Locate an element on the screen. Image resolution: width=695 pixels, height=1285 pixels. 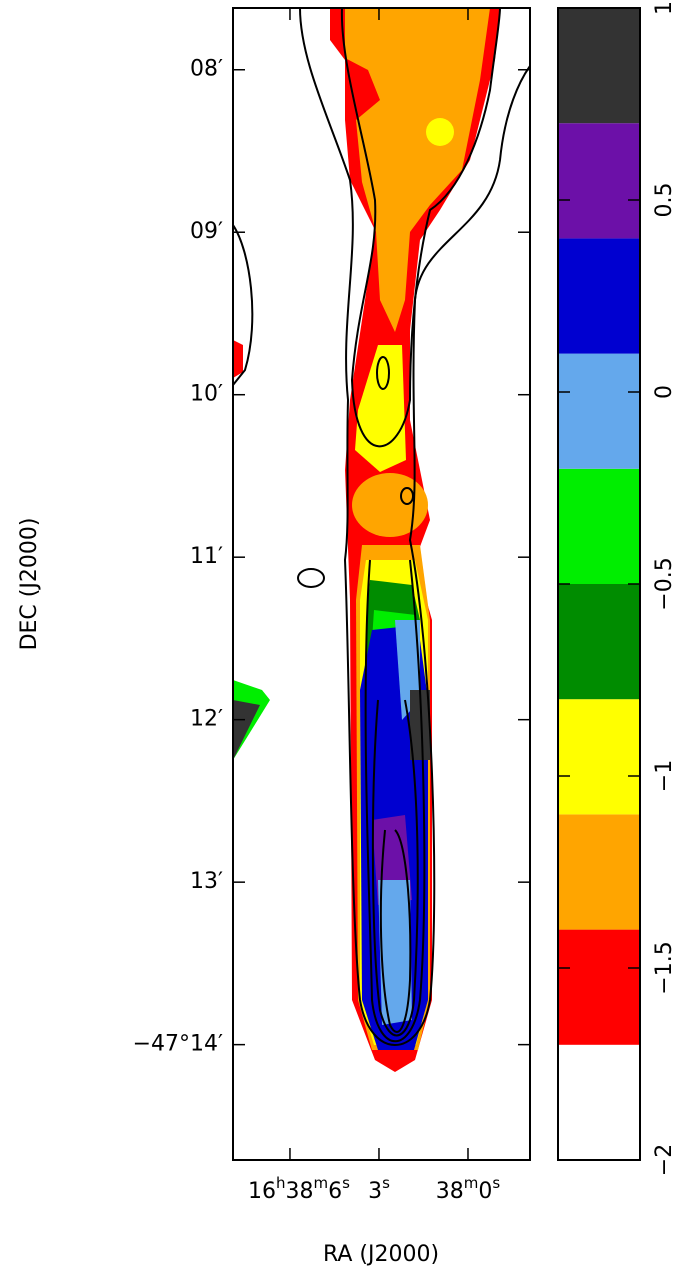
y-tick-label: 12′ is located at coordinates (206, 719).